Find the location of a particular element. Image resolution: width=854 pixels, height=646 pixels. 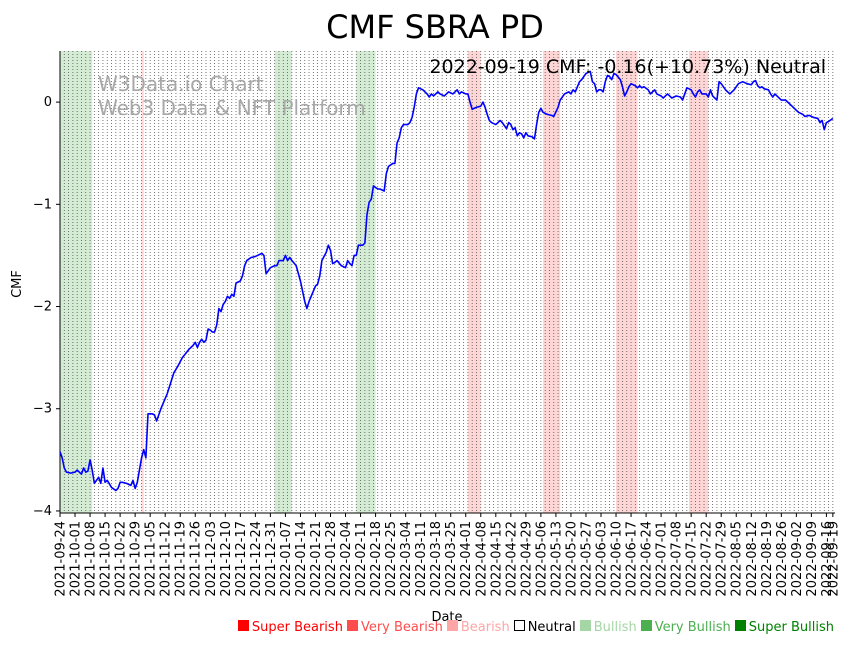

y-ticks: 0 −1 −2 −3 −4 is located at coordinates (46, 307).